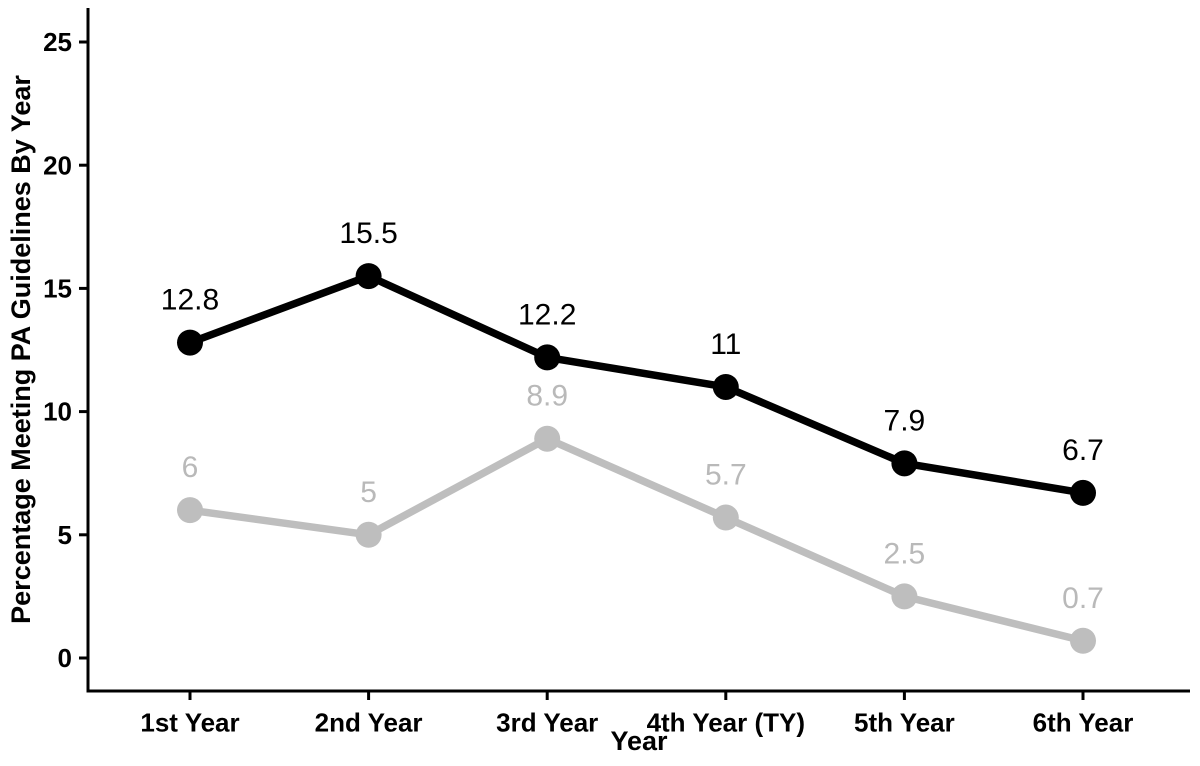  What do you see at coordinates (189, 723) in the screenshot?
I see `x-tick-label: 1st Year` at bounding box center [189, 723].